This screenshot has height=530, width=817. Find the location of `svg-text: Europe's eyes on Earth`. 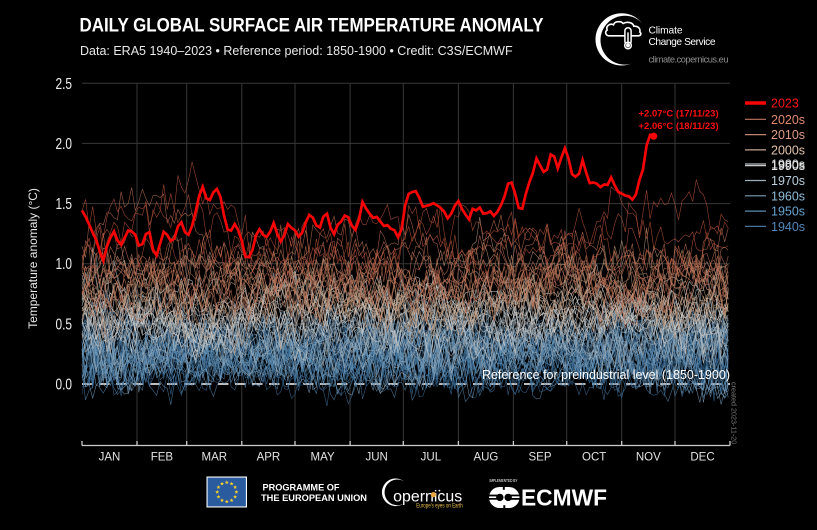

svg-text: Europe's eyes on Earth is located at coordinates (439, 505).